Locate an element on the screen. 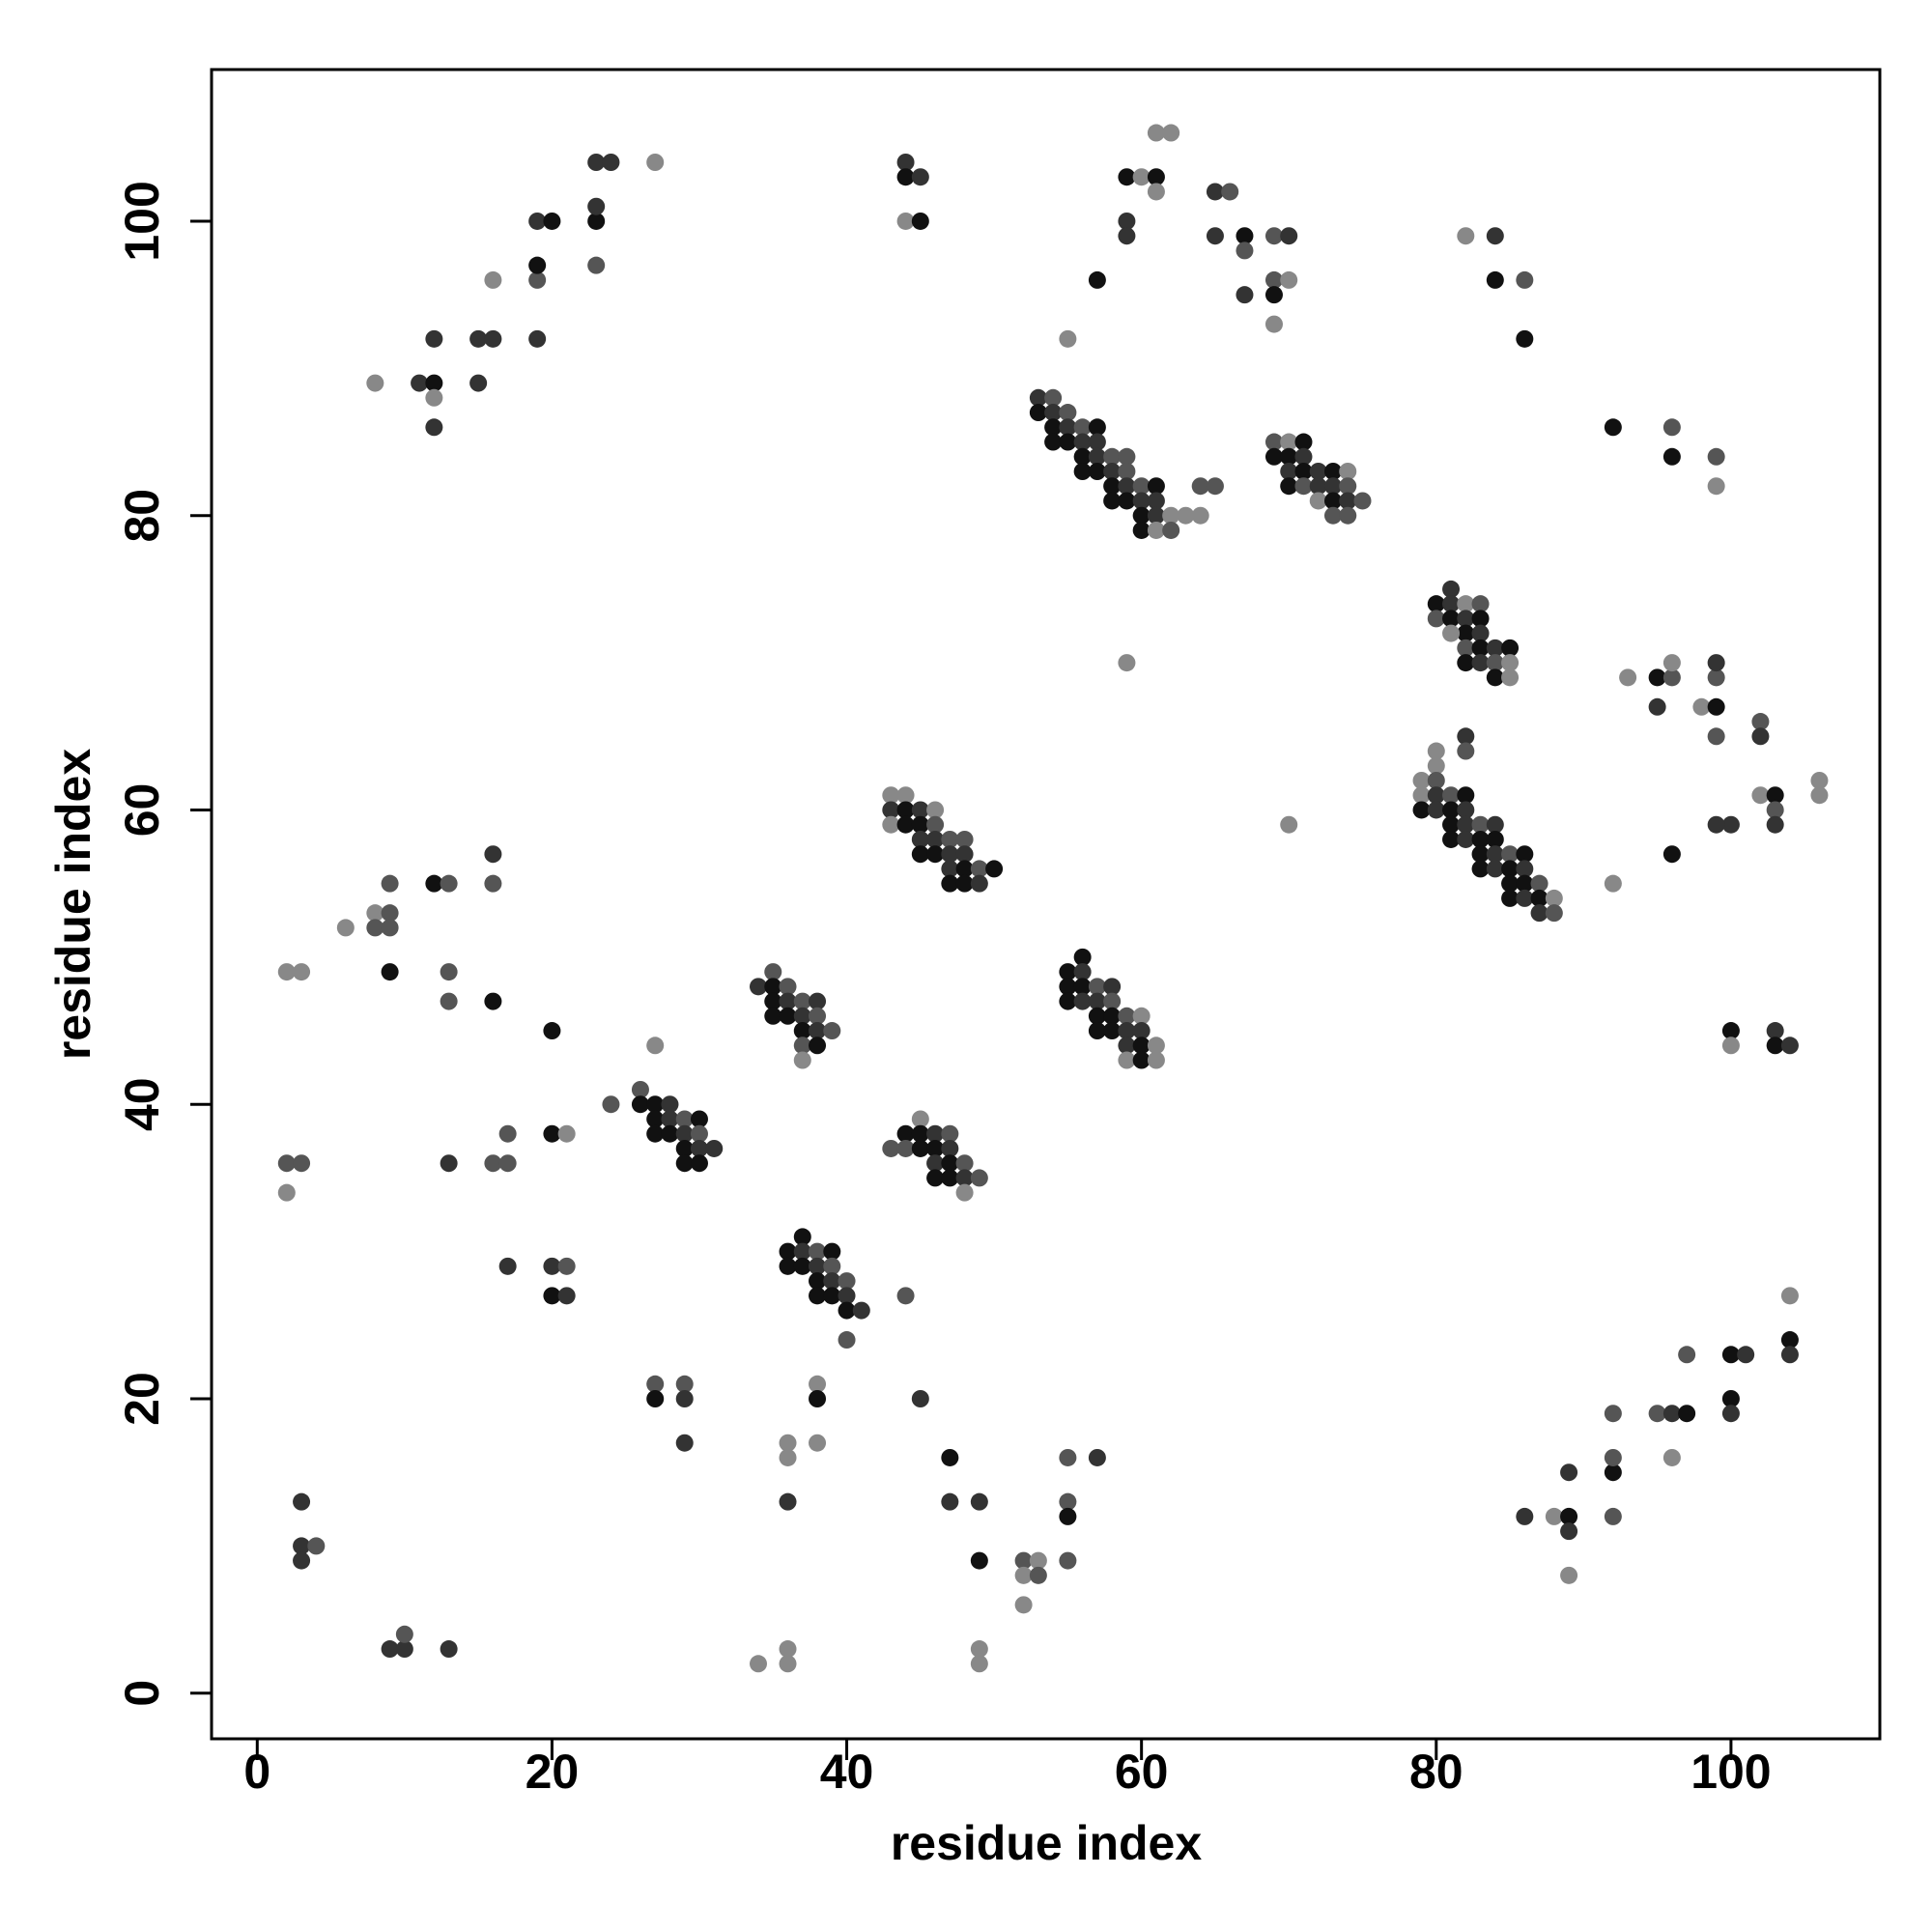 This screenshot has height=1932, width=1932. x-tick-label: 40 is located at coordinates (847, 1772).